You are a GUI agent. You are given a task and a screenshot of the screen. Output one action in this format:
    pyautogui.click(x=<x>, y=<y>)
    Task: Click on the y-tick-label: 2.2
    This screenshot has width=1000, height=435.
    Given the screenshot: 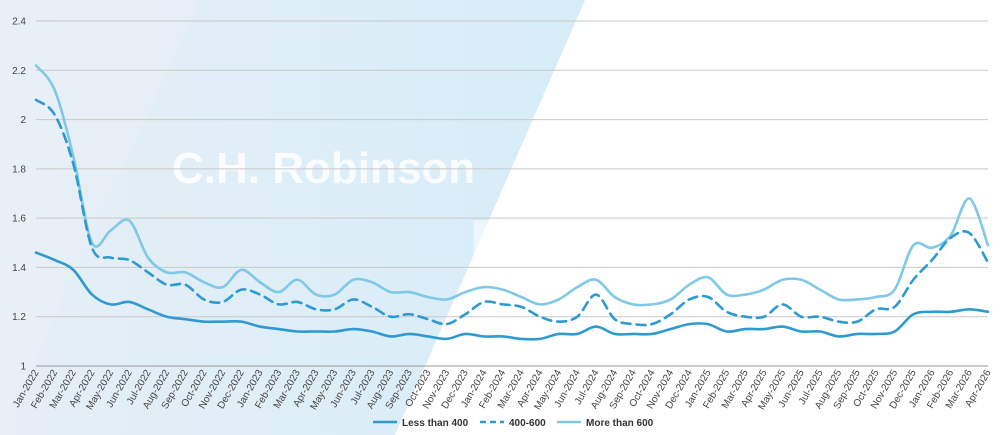 What is the action you would take?
    pyautogui.click(x=19, y=71)
    